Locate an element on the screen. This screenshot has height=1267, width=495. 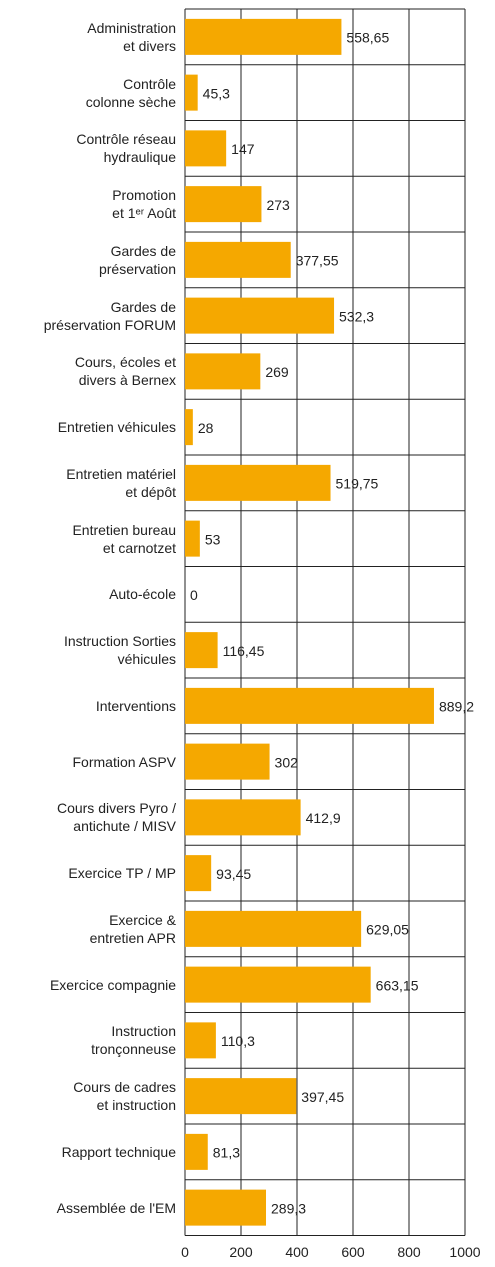
value-label: 147 is located at coordinates (243, 149).